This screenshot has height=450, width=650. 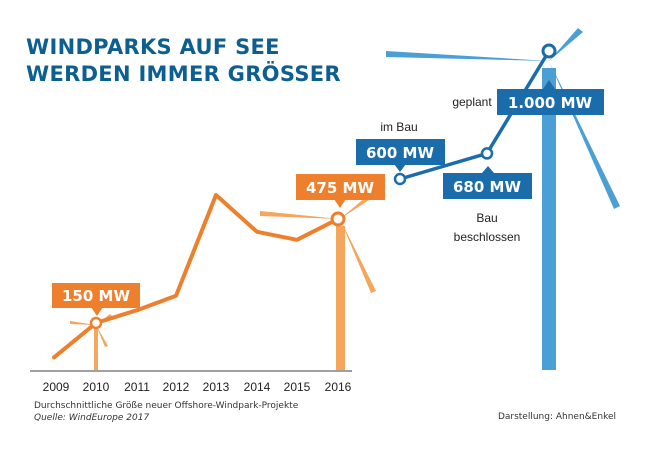 What do you see at coordinates (487, 205) in the screenshot?
I see `callout-680: 680 MW Bau beschlossen` at bounding box center [487, 205].